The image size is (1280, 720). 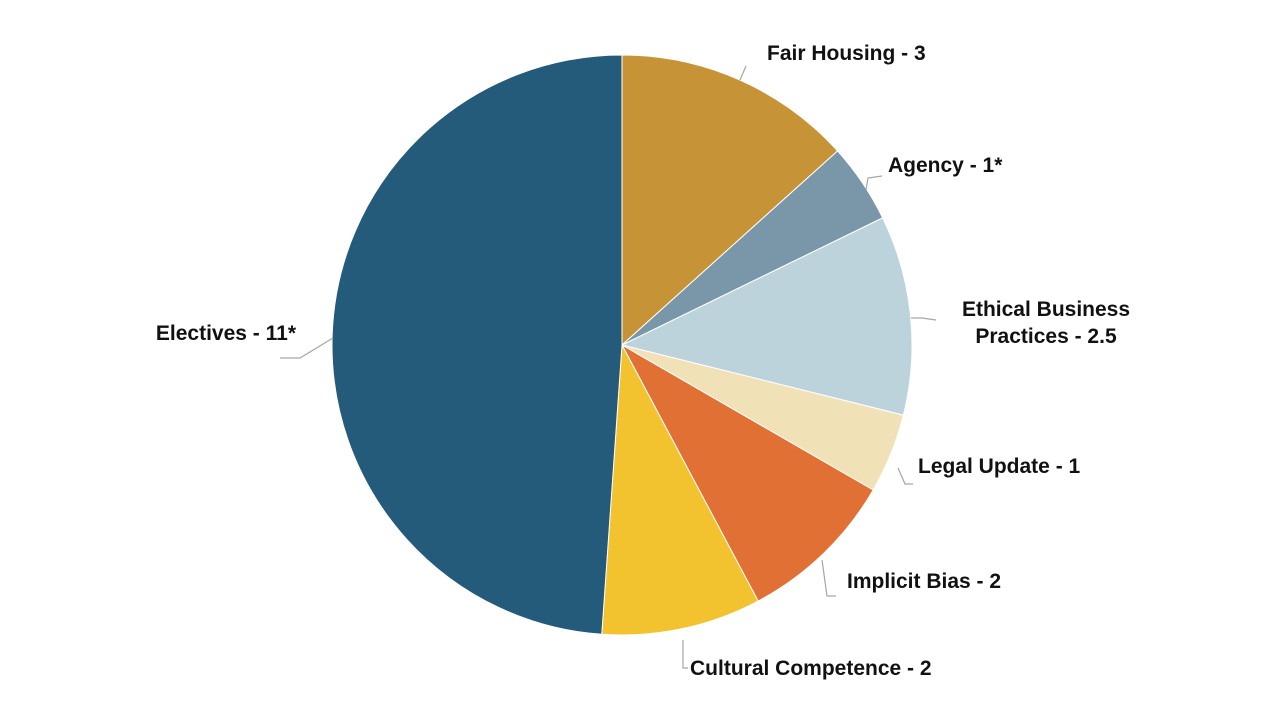 What do you see at coordinates (924, 581) in the screenshot?
I see `slice-label: Implicit Bias - 2` at bounding box center [924, 581].